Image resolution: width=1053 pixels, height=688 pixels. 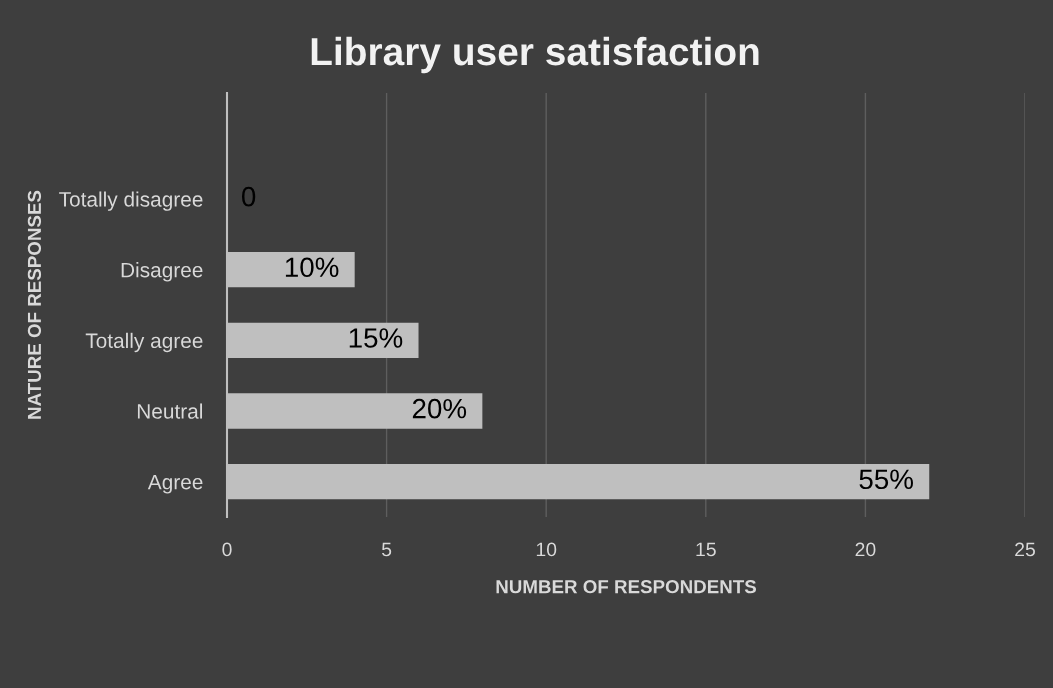 What do you see at coordinates (865, 549) in the screenshot?
I see `x-tick-label: 20` at bounding box center [865, 549].